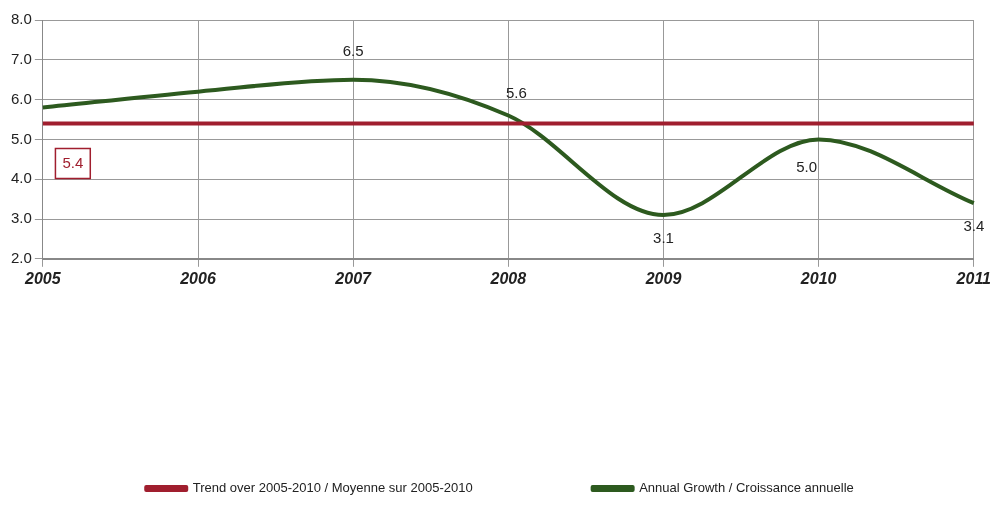 The image size is (1002, 513). Describe the element at coordinates (21, 58) in the screenshot. I see `y-tick-label: 7.0` at that location.